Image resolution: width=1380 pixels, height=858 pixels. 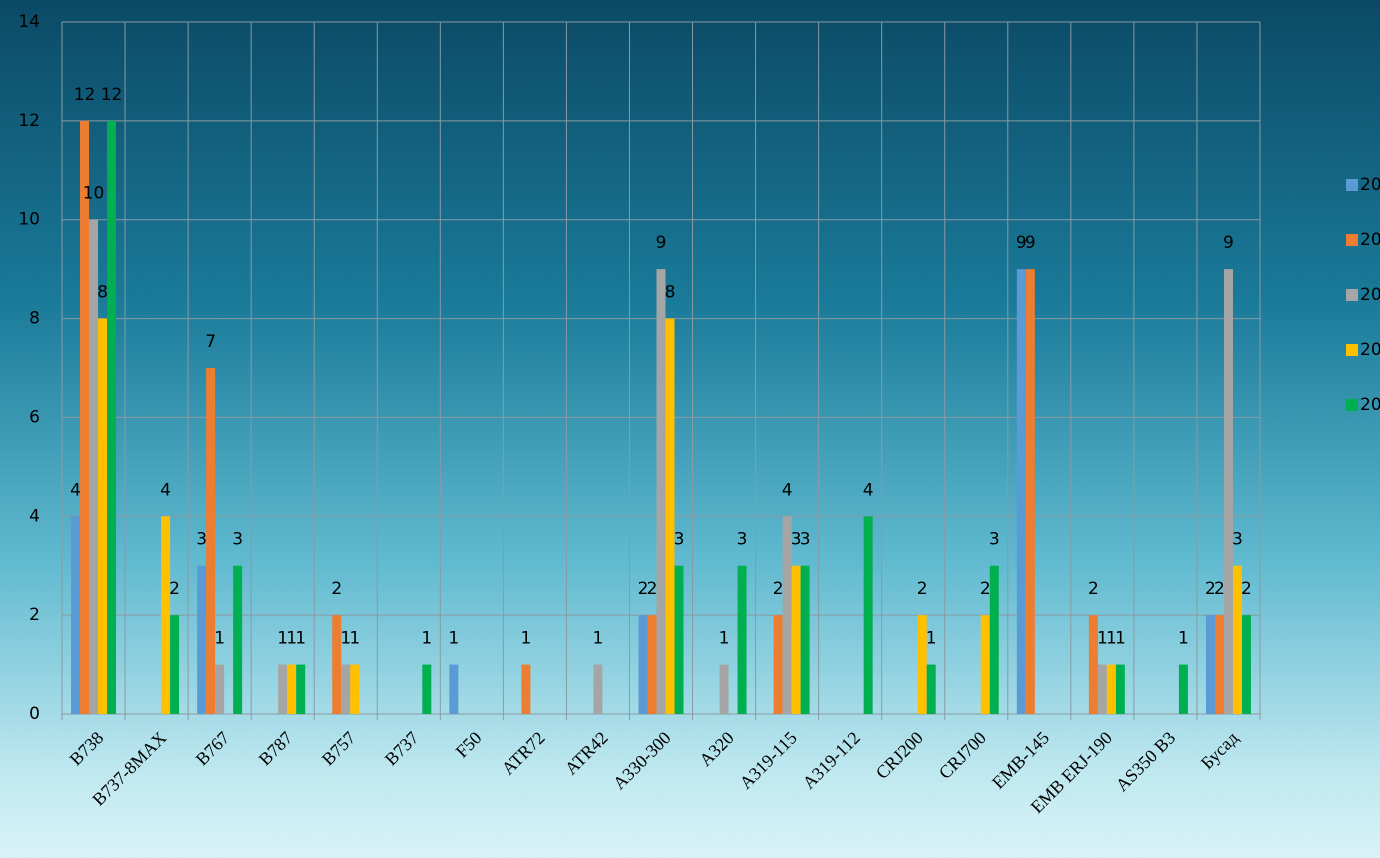 I want to click on x-tick-label: AS350 B3, so click(x=1146, y=762).